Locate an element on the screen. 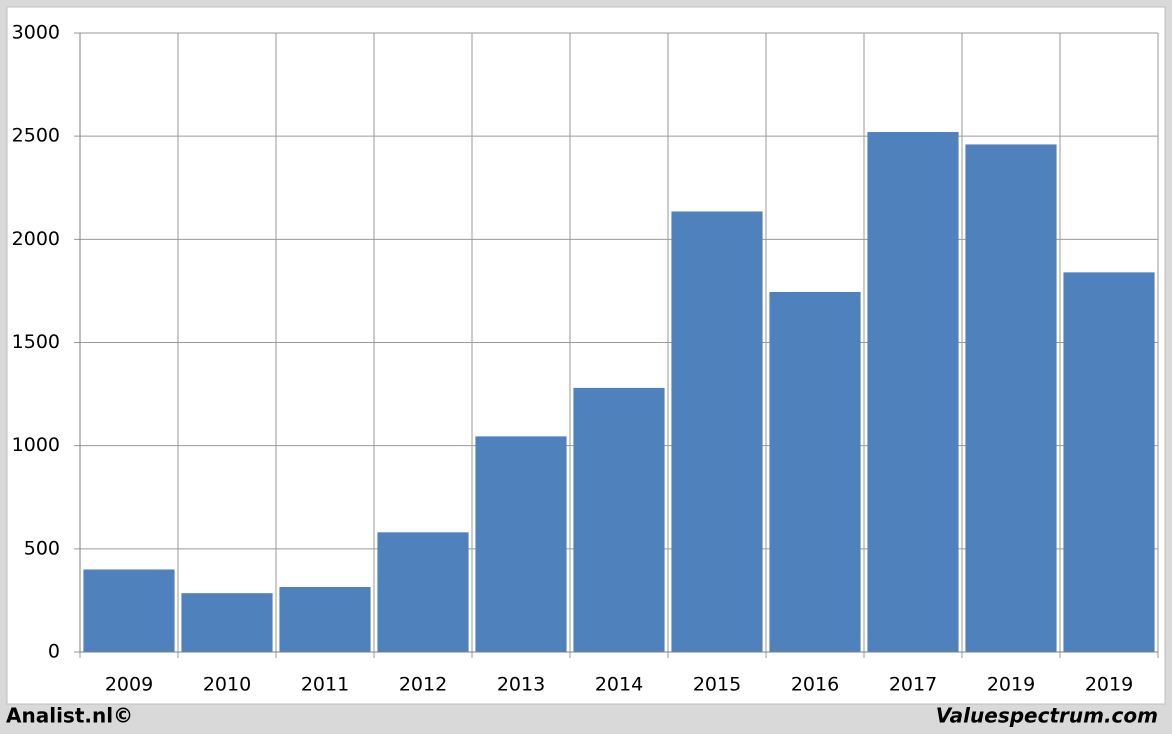 The height and width of the screenshot is (734, 1172). x-tick-label: 2014 is located at coordinates (619, 685).